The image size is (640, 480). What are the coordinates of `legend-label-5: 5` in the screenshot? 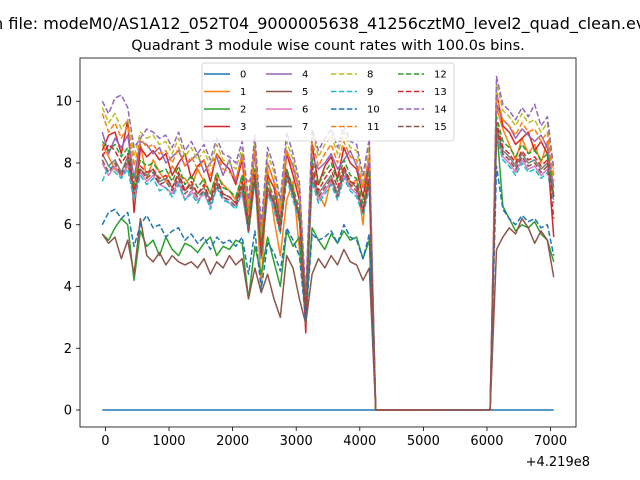 It's located at (305, 92).